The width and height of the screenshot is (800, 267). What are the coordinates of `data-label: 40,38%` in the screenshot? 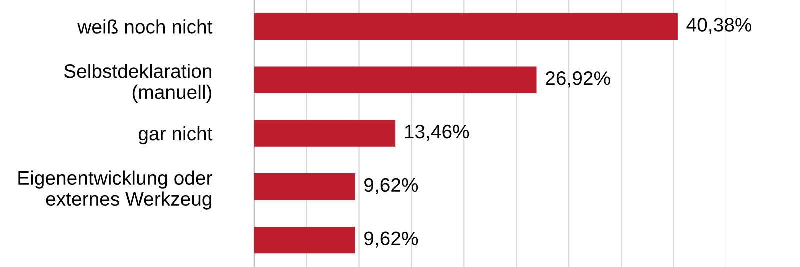 It's located at (719, 26).